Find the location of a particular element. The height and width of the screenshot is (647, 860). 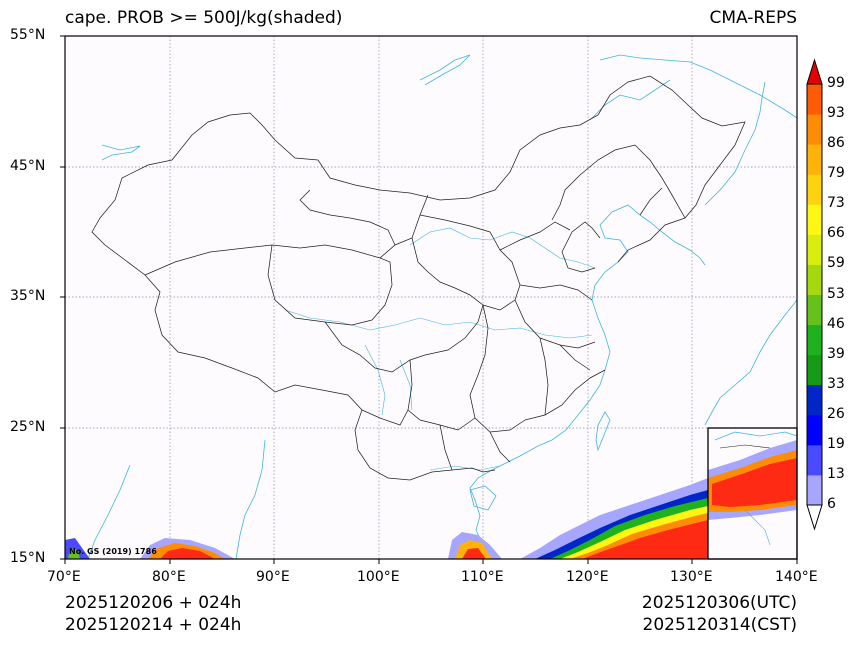

colorbar-tick-label: 66 is located at coordinates (836, 233).